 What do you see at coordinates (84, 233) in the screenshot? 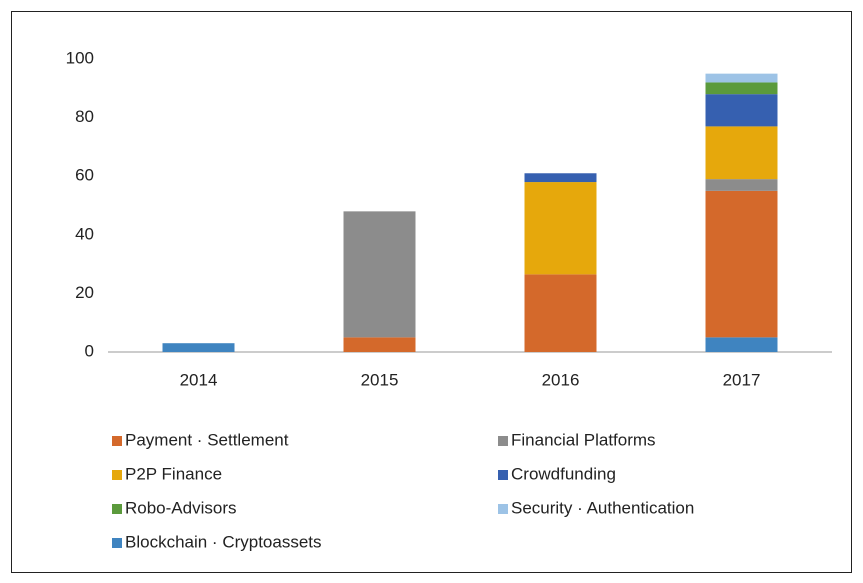
I see `y-tick-label: 40` at bounding box center [84, 233].